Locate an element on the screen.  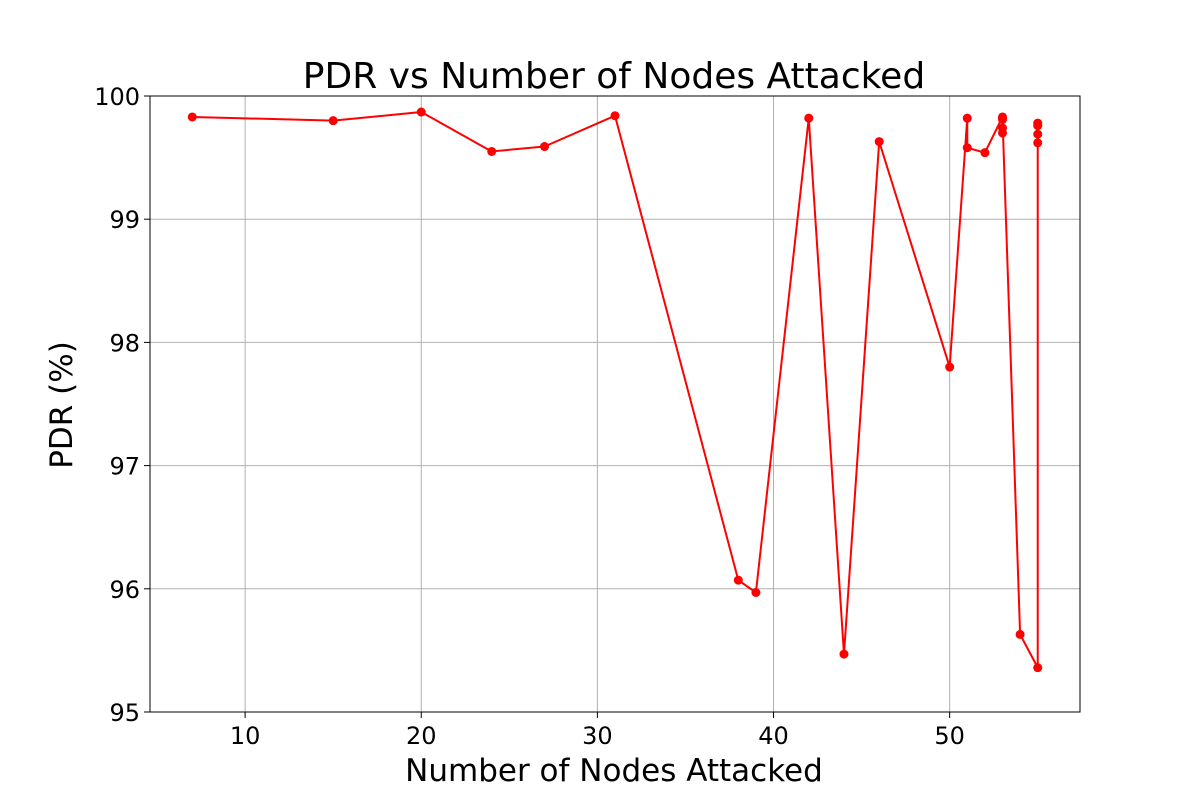
x-axis-label: Number of Nodes Attacked is located at coordinates (614, 771).